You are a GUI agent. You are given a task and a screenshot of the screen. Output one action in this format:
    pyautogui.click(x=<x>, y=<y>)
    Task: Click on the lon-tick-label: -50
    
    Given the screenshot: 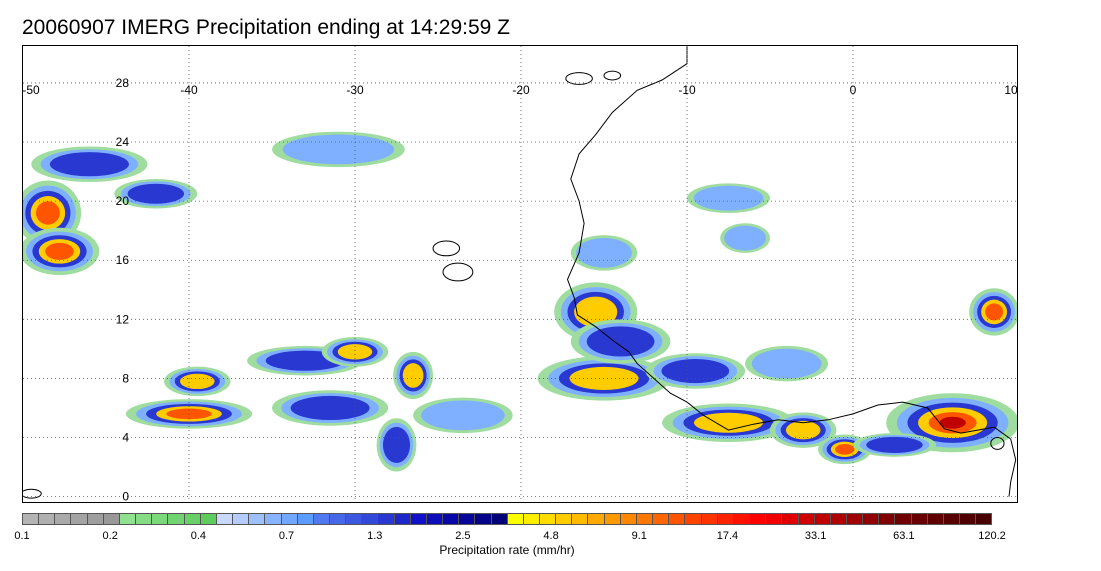 What is the action you would take?
    pyautogui.click(x=31, y=90)
    